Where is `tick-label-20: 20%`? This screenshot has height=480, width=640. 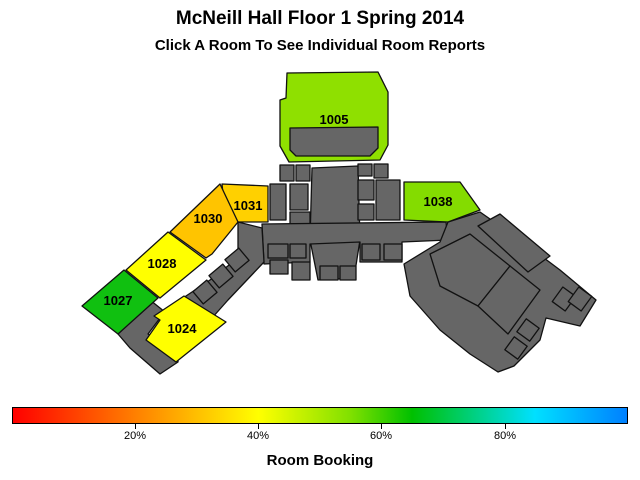 tick-label-20: 20% is located at coordinates (135, 436).